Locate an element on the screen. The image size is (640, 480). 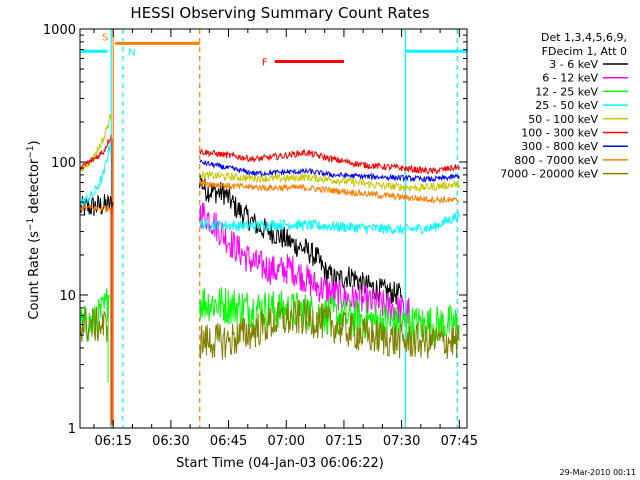
legend-label: 25 - 50 keV is located at coordinates (566, 105).